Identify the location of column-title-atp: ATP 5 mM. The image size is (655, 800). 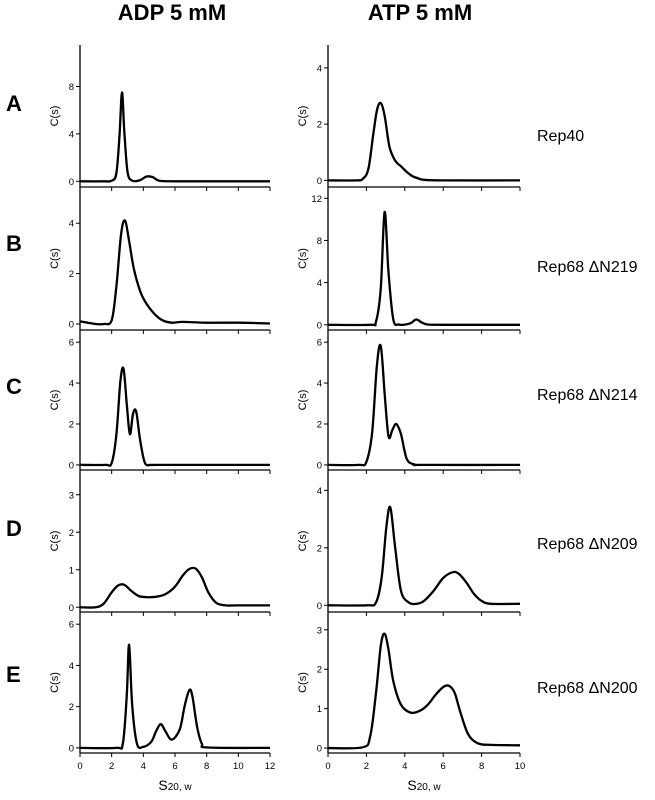
(420, 12).